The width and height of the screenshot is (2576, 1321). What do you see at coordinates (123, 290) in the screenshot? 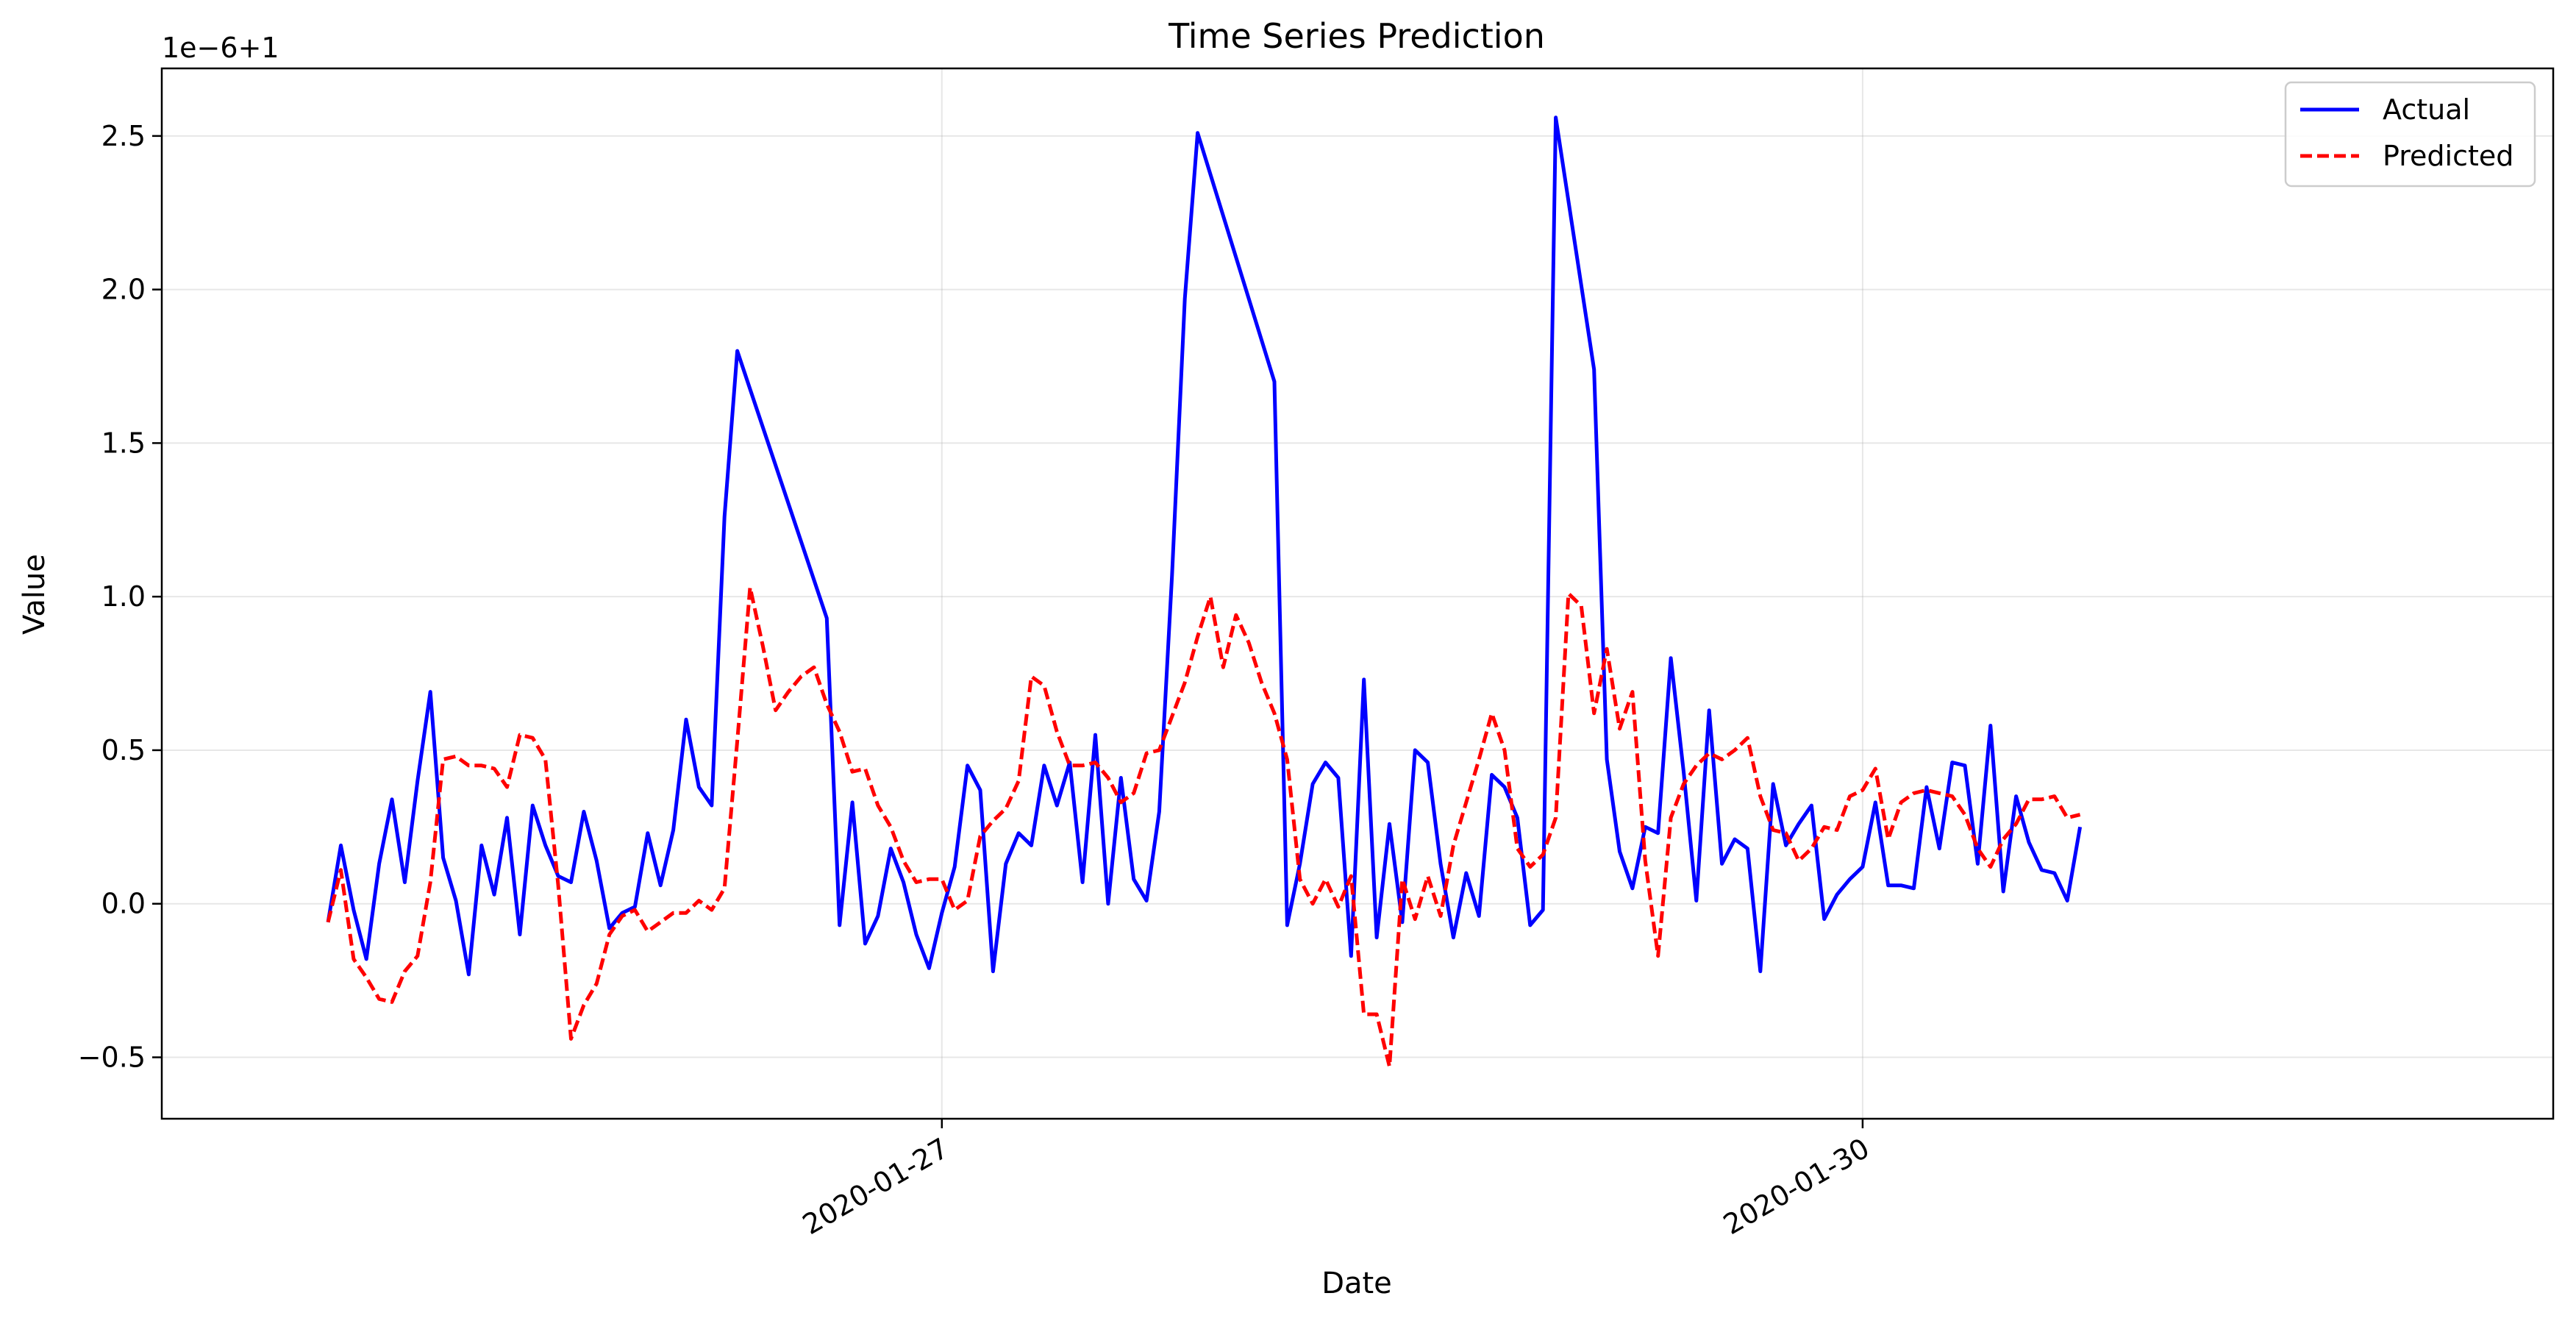
I see `y-tick-label: 2.0` at bounding box center [123, 290].